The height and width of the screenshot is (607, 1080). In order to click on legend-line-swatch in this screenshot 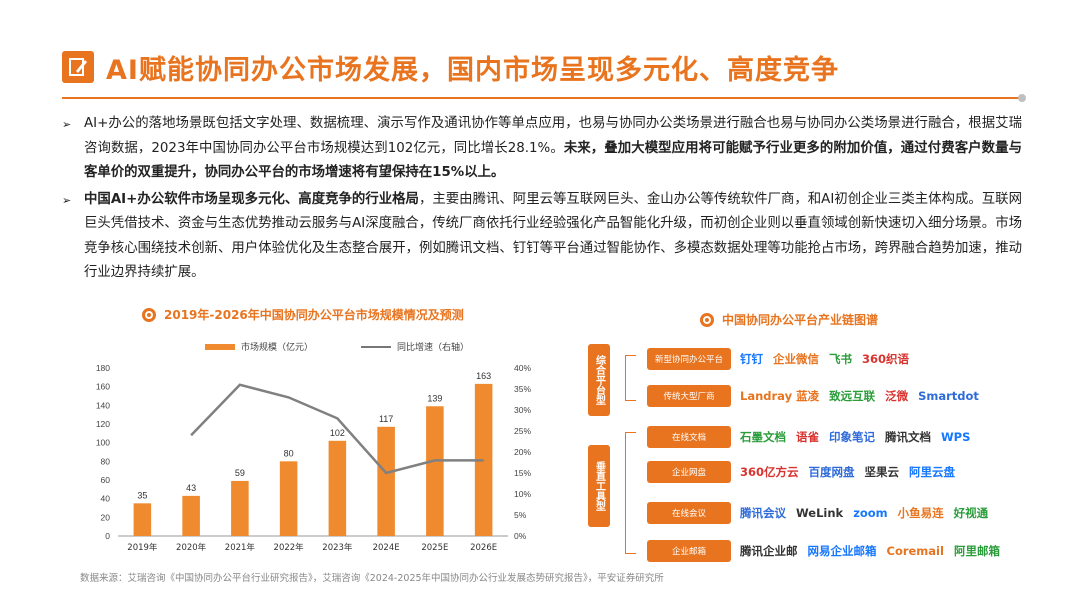, I will do `click(376, 346)`.